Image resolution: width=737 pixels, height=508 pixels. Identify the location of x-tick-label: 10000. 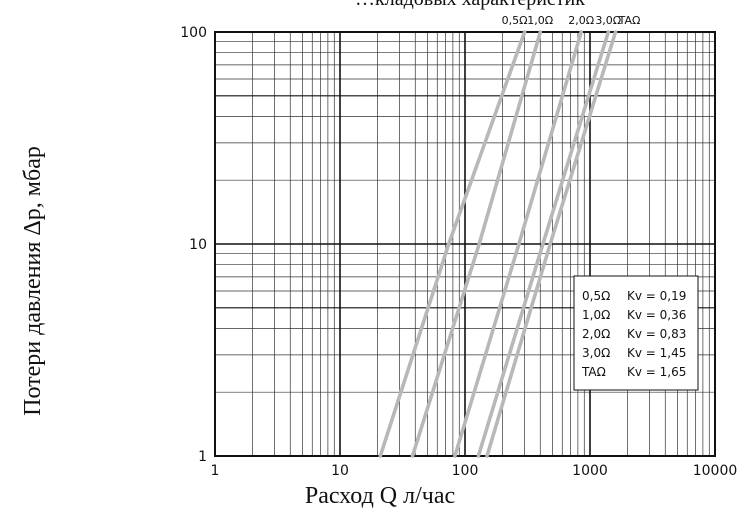
(715, 471).